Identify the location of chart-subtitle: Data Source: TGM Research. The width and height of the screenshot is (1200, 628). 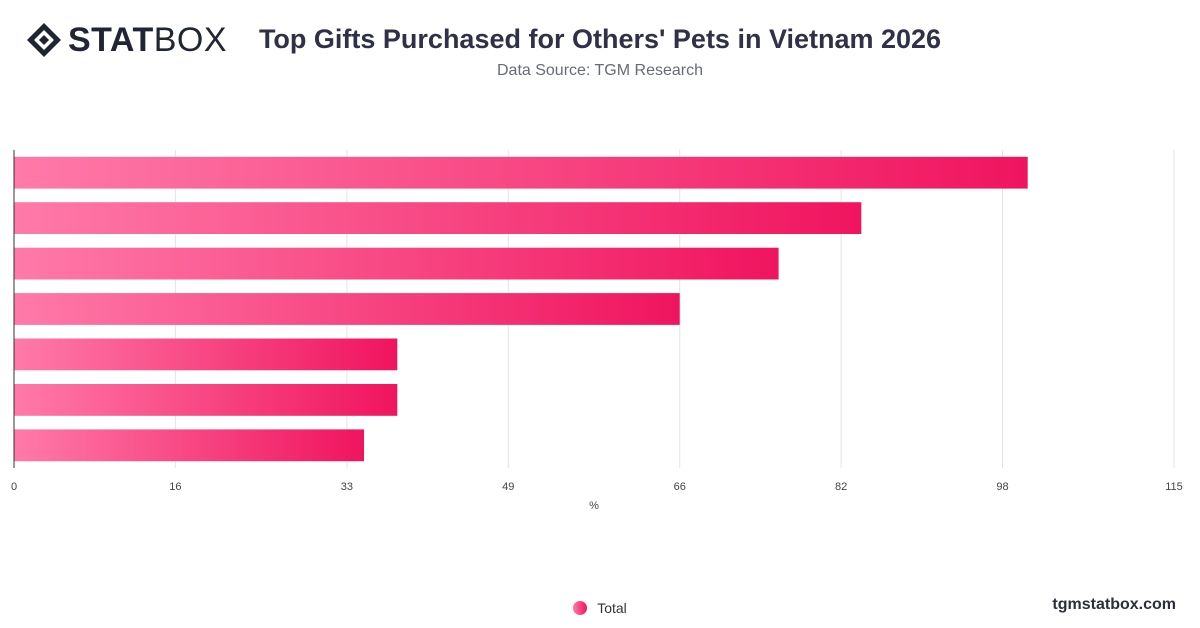
(599, 70).